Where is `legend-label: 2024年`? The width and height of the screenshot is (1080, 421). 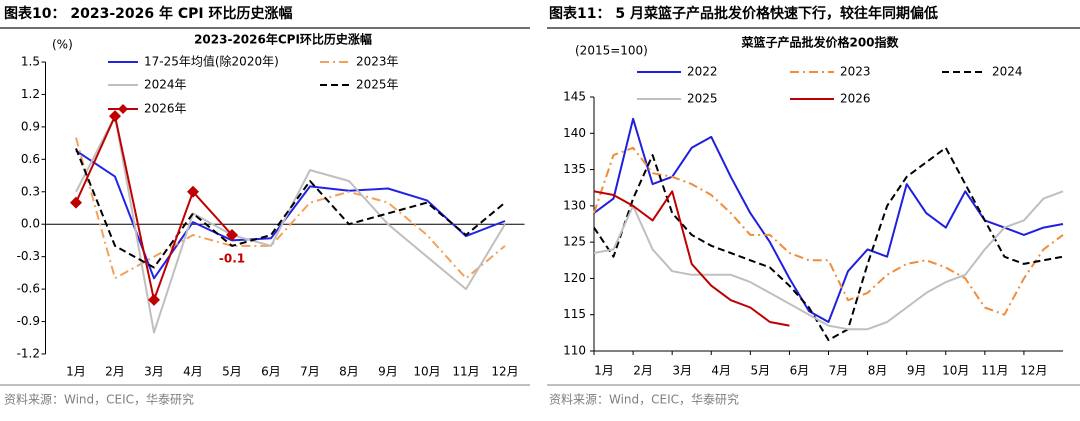 legend-label: 2024年 is located at coordinates (165, 85).